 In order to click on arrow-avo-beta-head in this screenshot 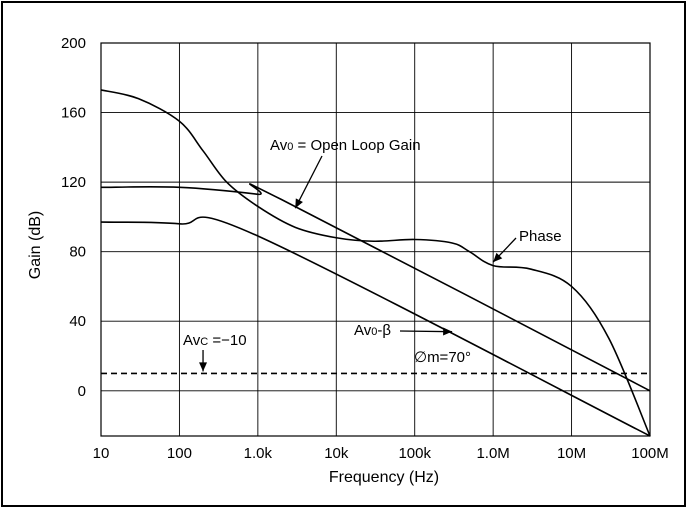, I will do `click(448, 331)`.